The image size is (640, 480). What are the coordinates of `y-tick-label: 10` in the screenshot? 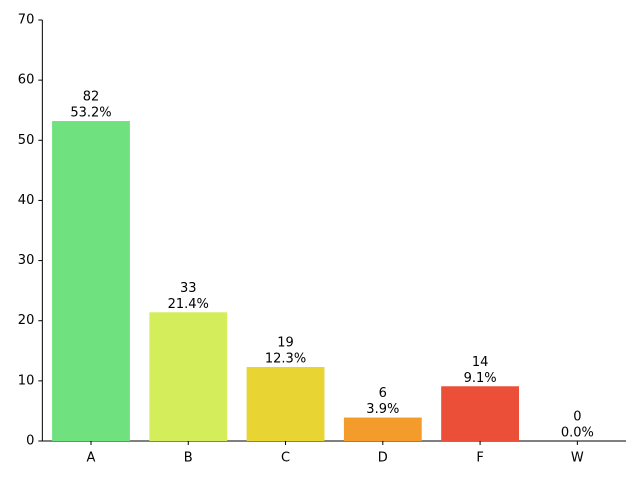 It's located at (26, 380).